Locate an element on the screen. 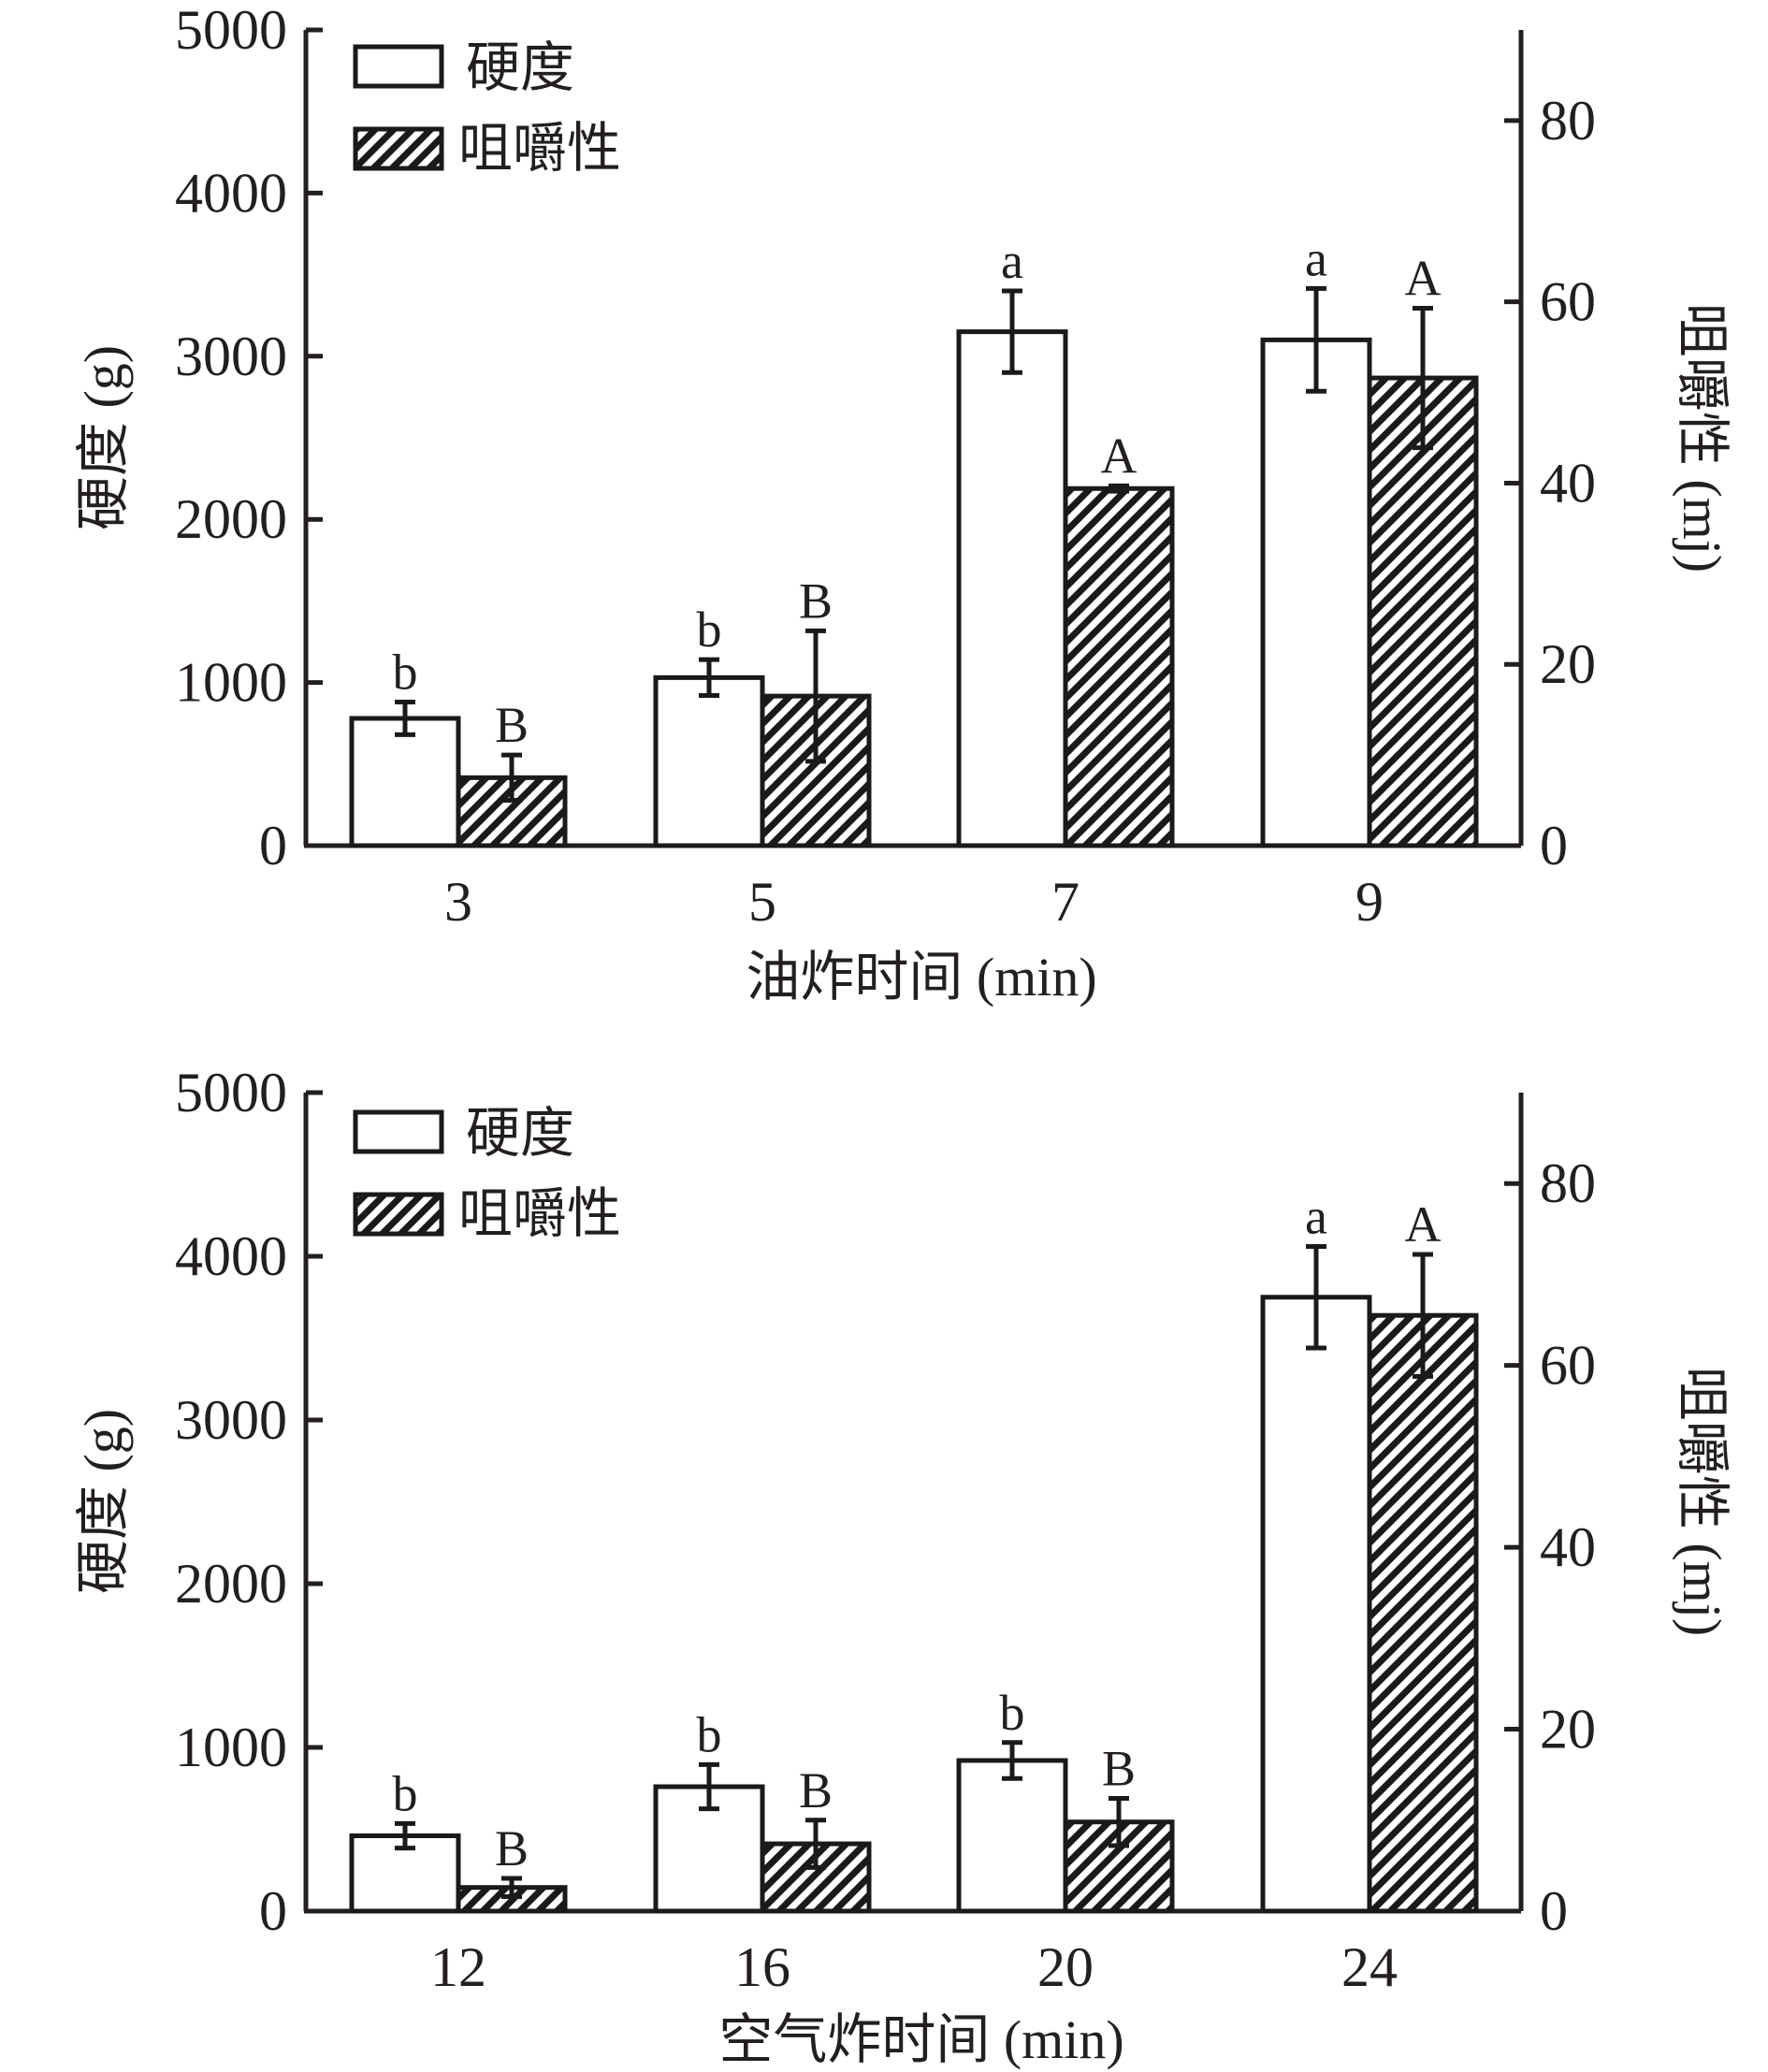 This screenshot has height=2072, width=1768. x-axis-title: 油炸时间 (min) is located at coordinates (921, 977).